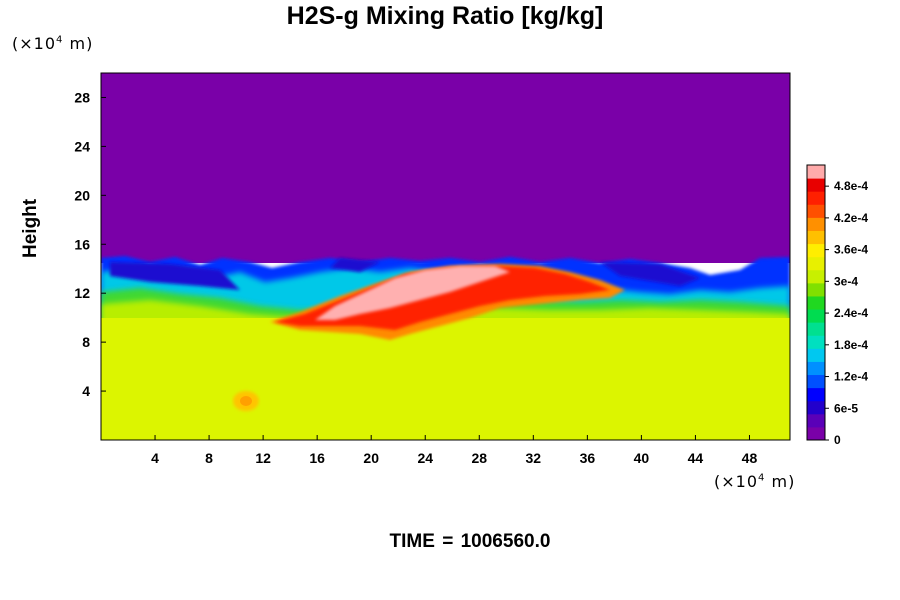 The image size is (900, 600). Describe the element at coordinates (454, 450) in the screenshot. I see `x-axis: 4 8 12 16 20 24 28 32 36 40 44 48` at that location.